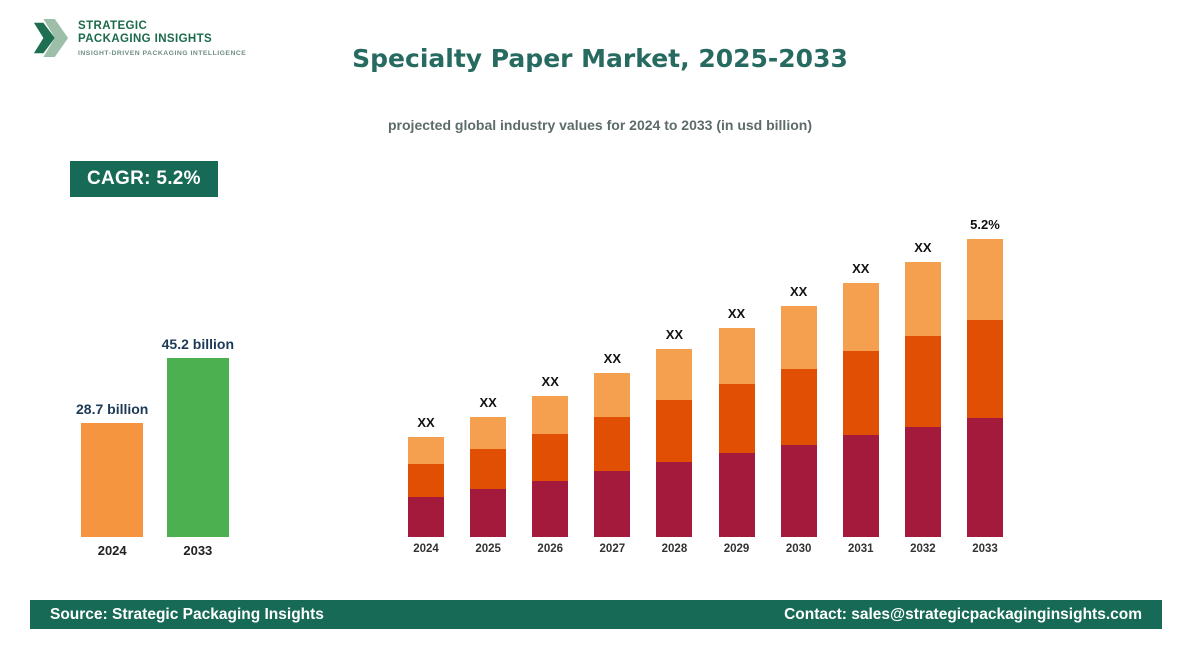 This screenshot has height=650, width=1200. I want to click on x-axis-label: 2031, so click(860, 549).